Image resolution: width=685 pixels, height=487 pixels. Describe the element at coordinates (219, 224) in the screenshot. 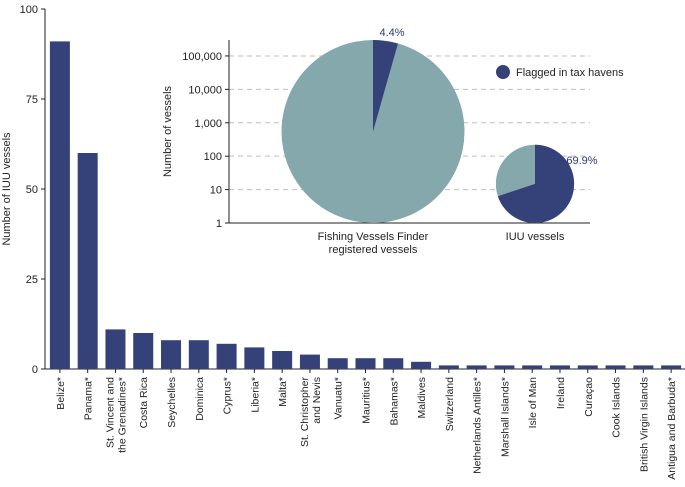

I see `pie-y-tick-label: 1` at that location.